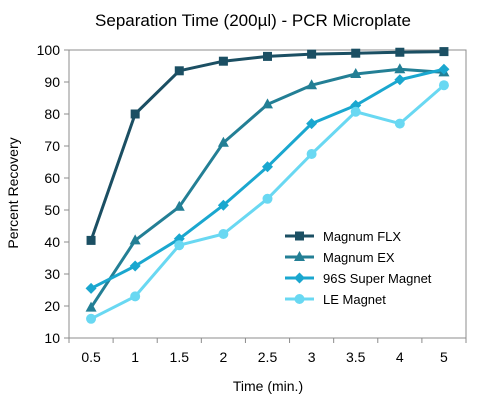 The image size is (480, 409). Describe the element at coordinates (268, 357) in the screenshot. I see `x-tick-label: 2.5` at that location.